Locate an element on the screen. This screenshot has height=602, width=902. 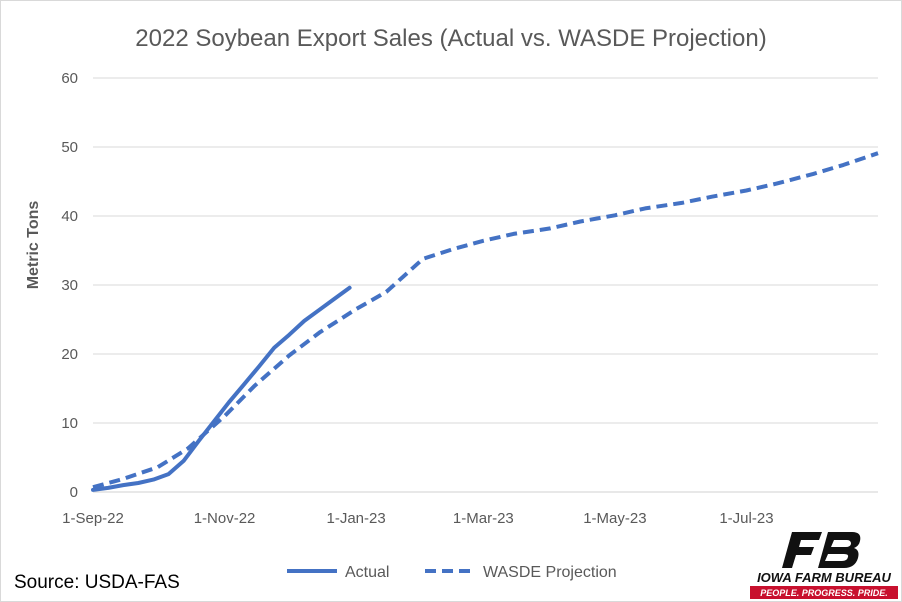
x-tick-label: 1-Nov-22 is located at coordinates (225, 518).